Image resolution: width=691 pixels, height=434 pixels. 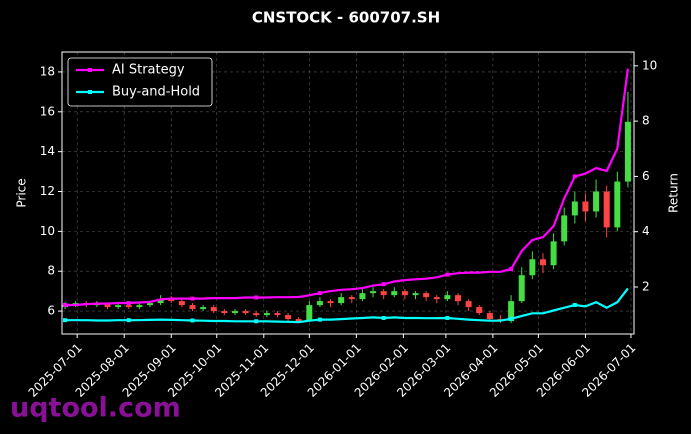 I want to click on y-tick-label: 16, so click(x=47, y=111).